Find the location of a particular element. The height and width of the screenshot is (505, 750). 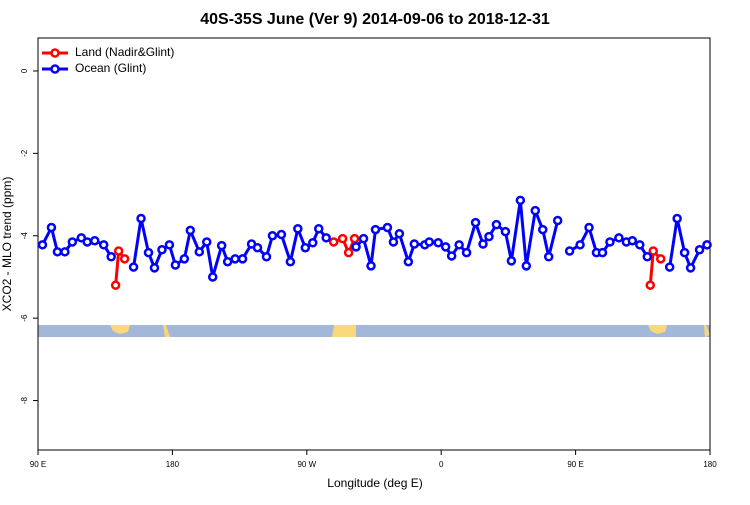

y-tick-label: -8 is located at coordinates (24, 400).